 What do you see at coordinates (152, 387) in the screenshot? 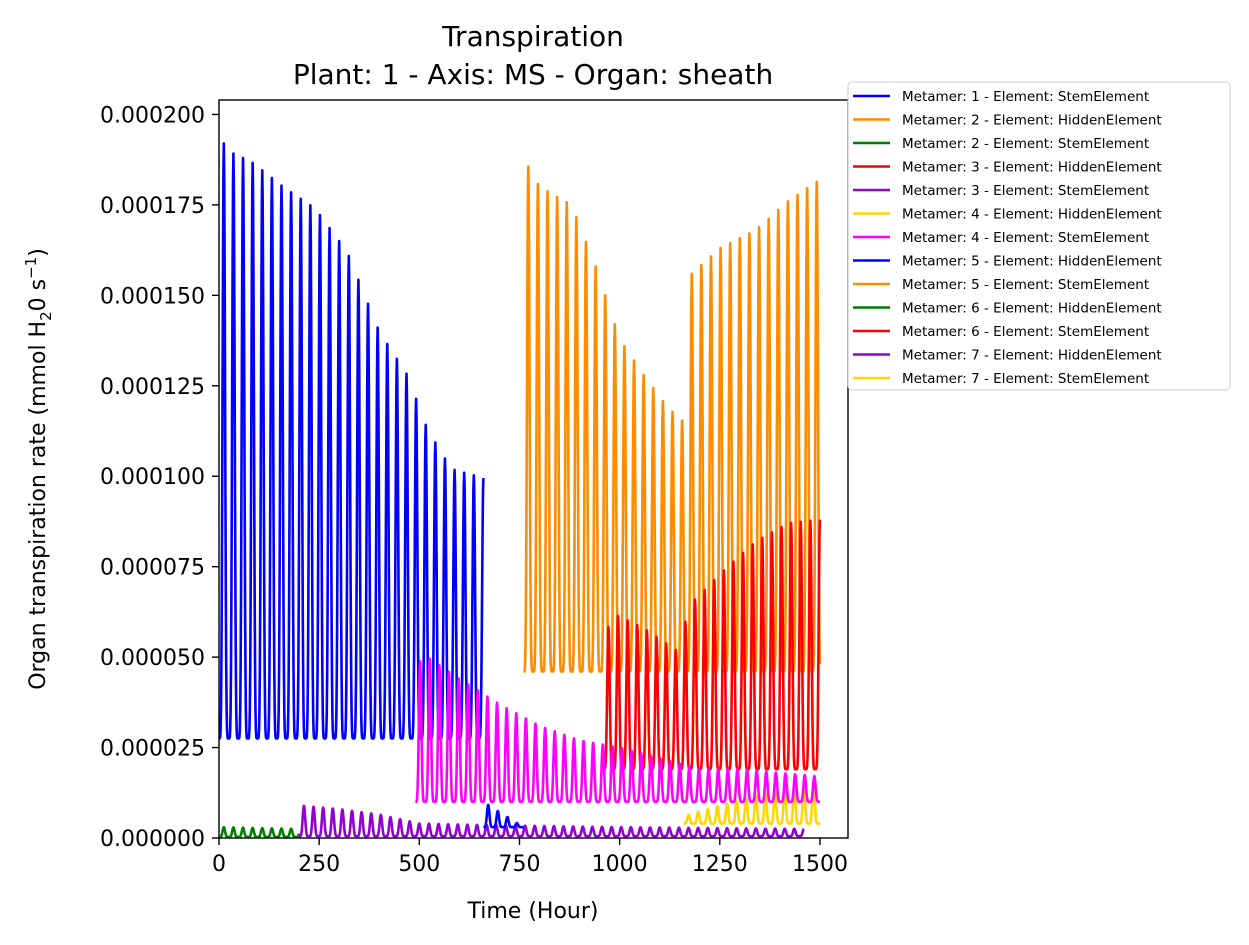
I see `y-tick-label: 0.000125` at bounding box center [152, 387].